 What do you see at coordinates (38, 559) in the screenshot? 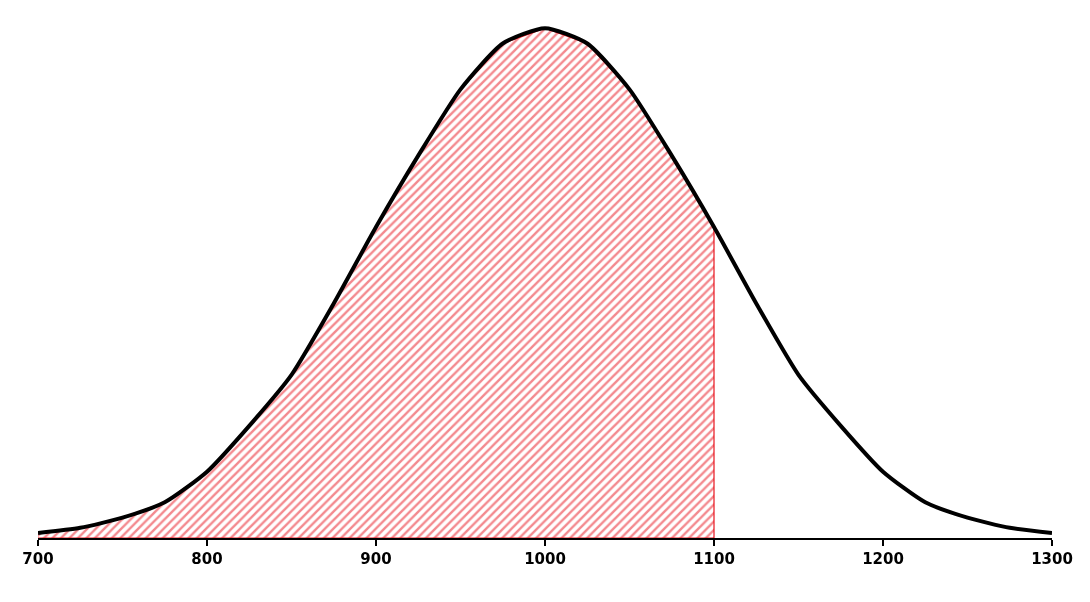
I see `x-tick-label: 700` at bounding box center [38, 559].